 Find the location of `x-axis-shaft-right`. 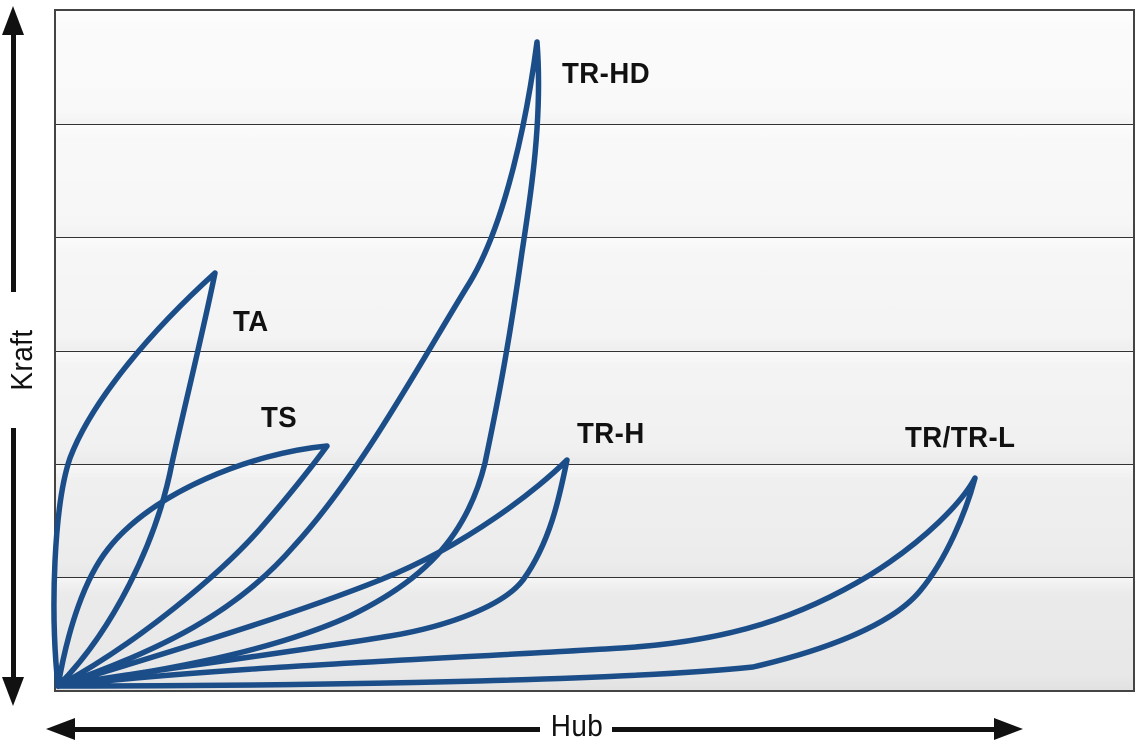

x-axis-shaft-right is located at coordinates (804, 729).